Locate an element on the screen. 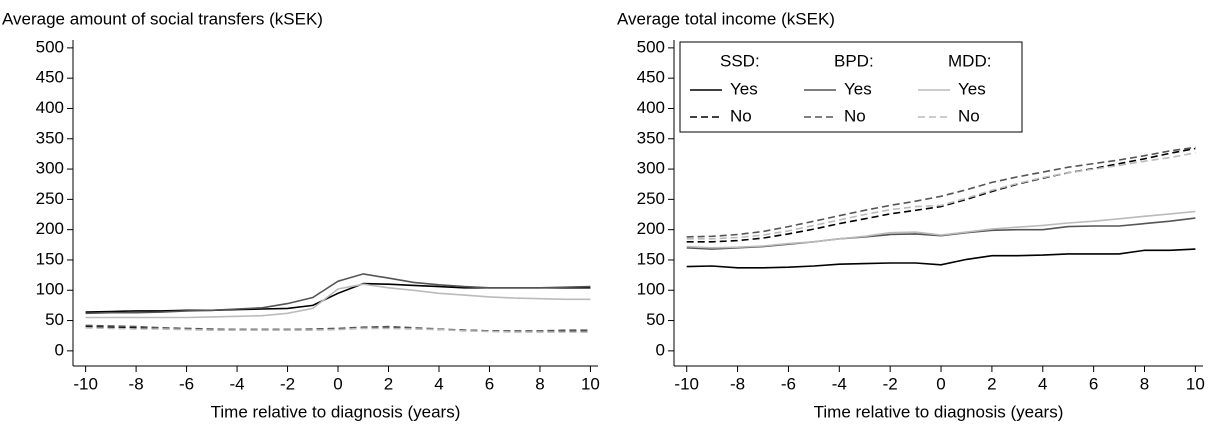 The image size is (1213, 430). chart-title: Average total income (kSEK) is located at coordinates (726, 18).